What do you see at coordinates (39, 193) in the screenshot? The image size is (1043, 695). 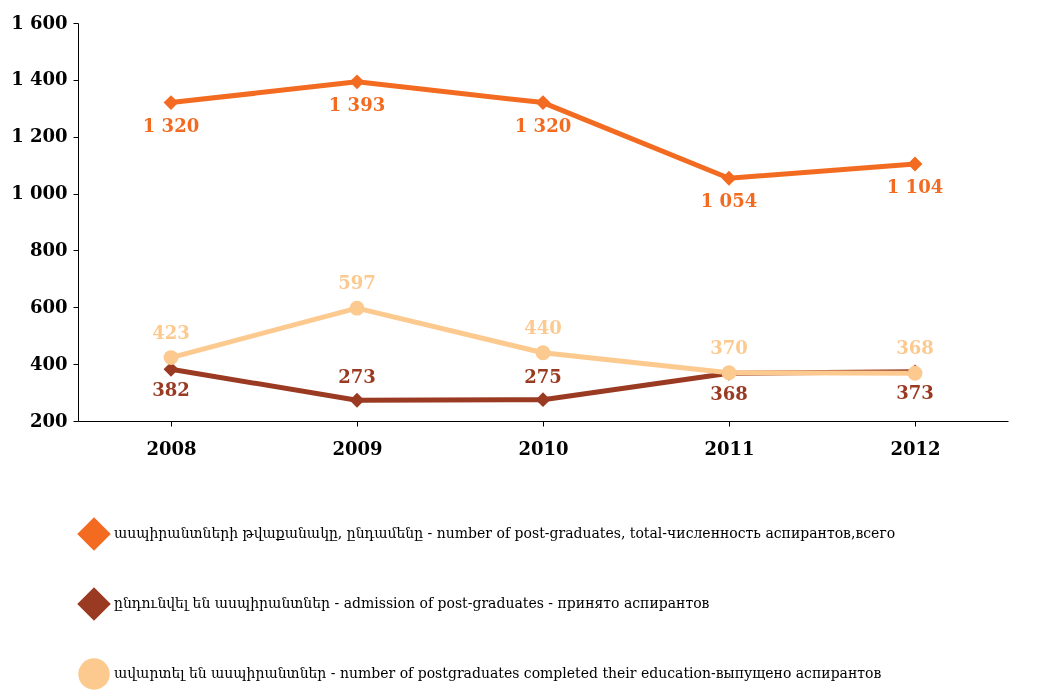 I see `y-tick-label: 1 000` at bounding box center [39, 193].